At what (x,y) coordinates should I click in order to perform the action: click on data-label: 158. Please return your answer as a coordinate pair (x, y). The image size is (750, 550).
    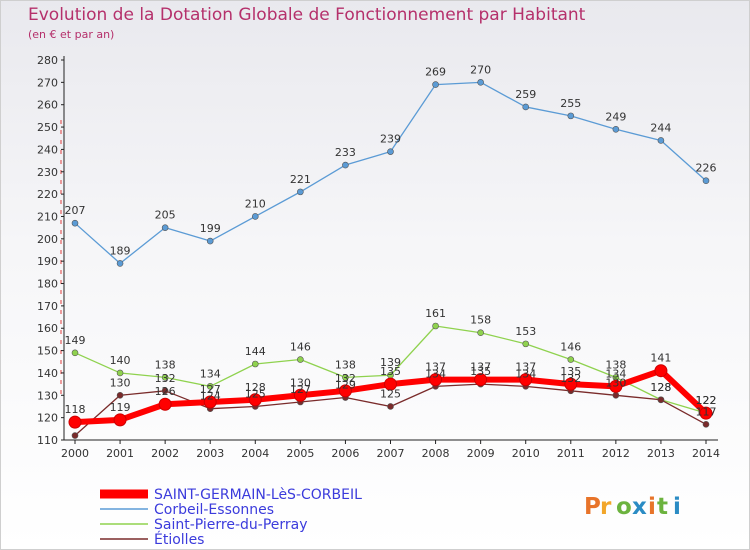
    Looking at the image, I should click on (480, 320).